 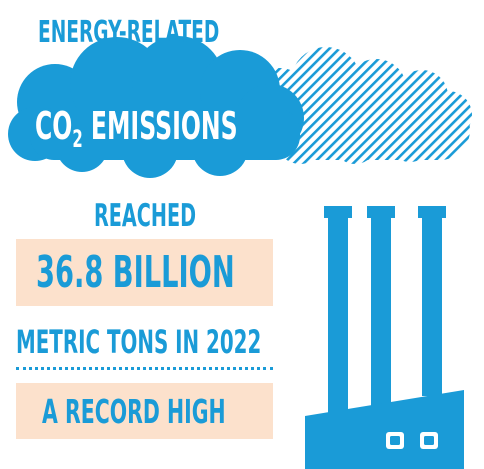 What do you see at coordinates (129, 32) in the screenshot?
I see `headline: ENERGY-RELATED` at bounding box center [129, 32].